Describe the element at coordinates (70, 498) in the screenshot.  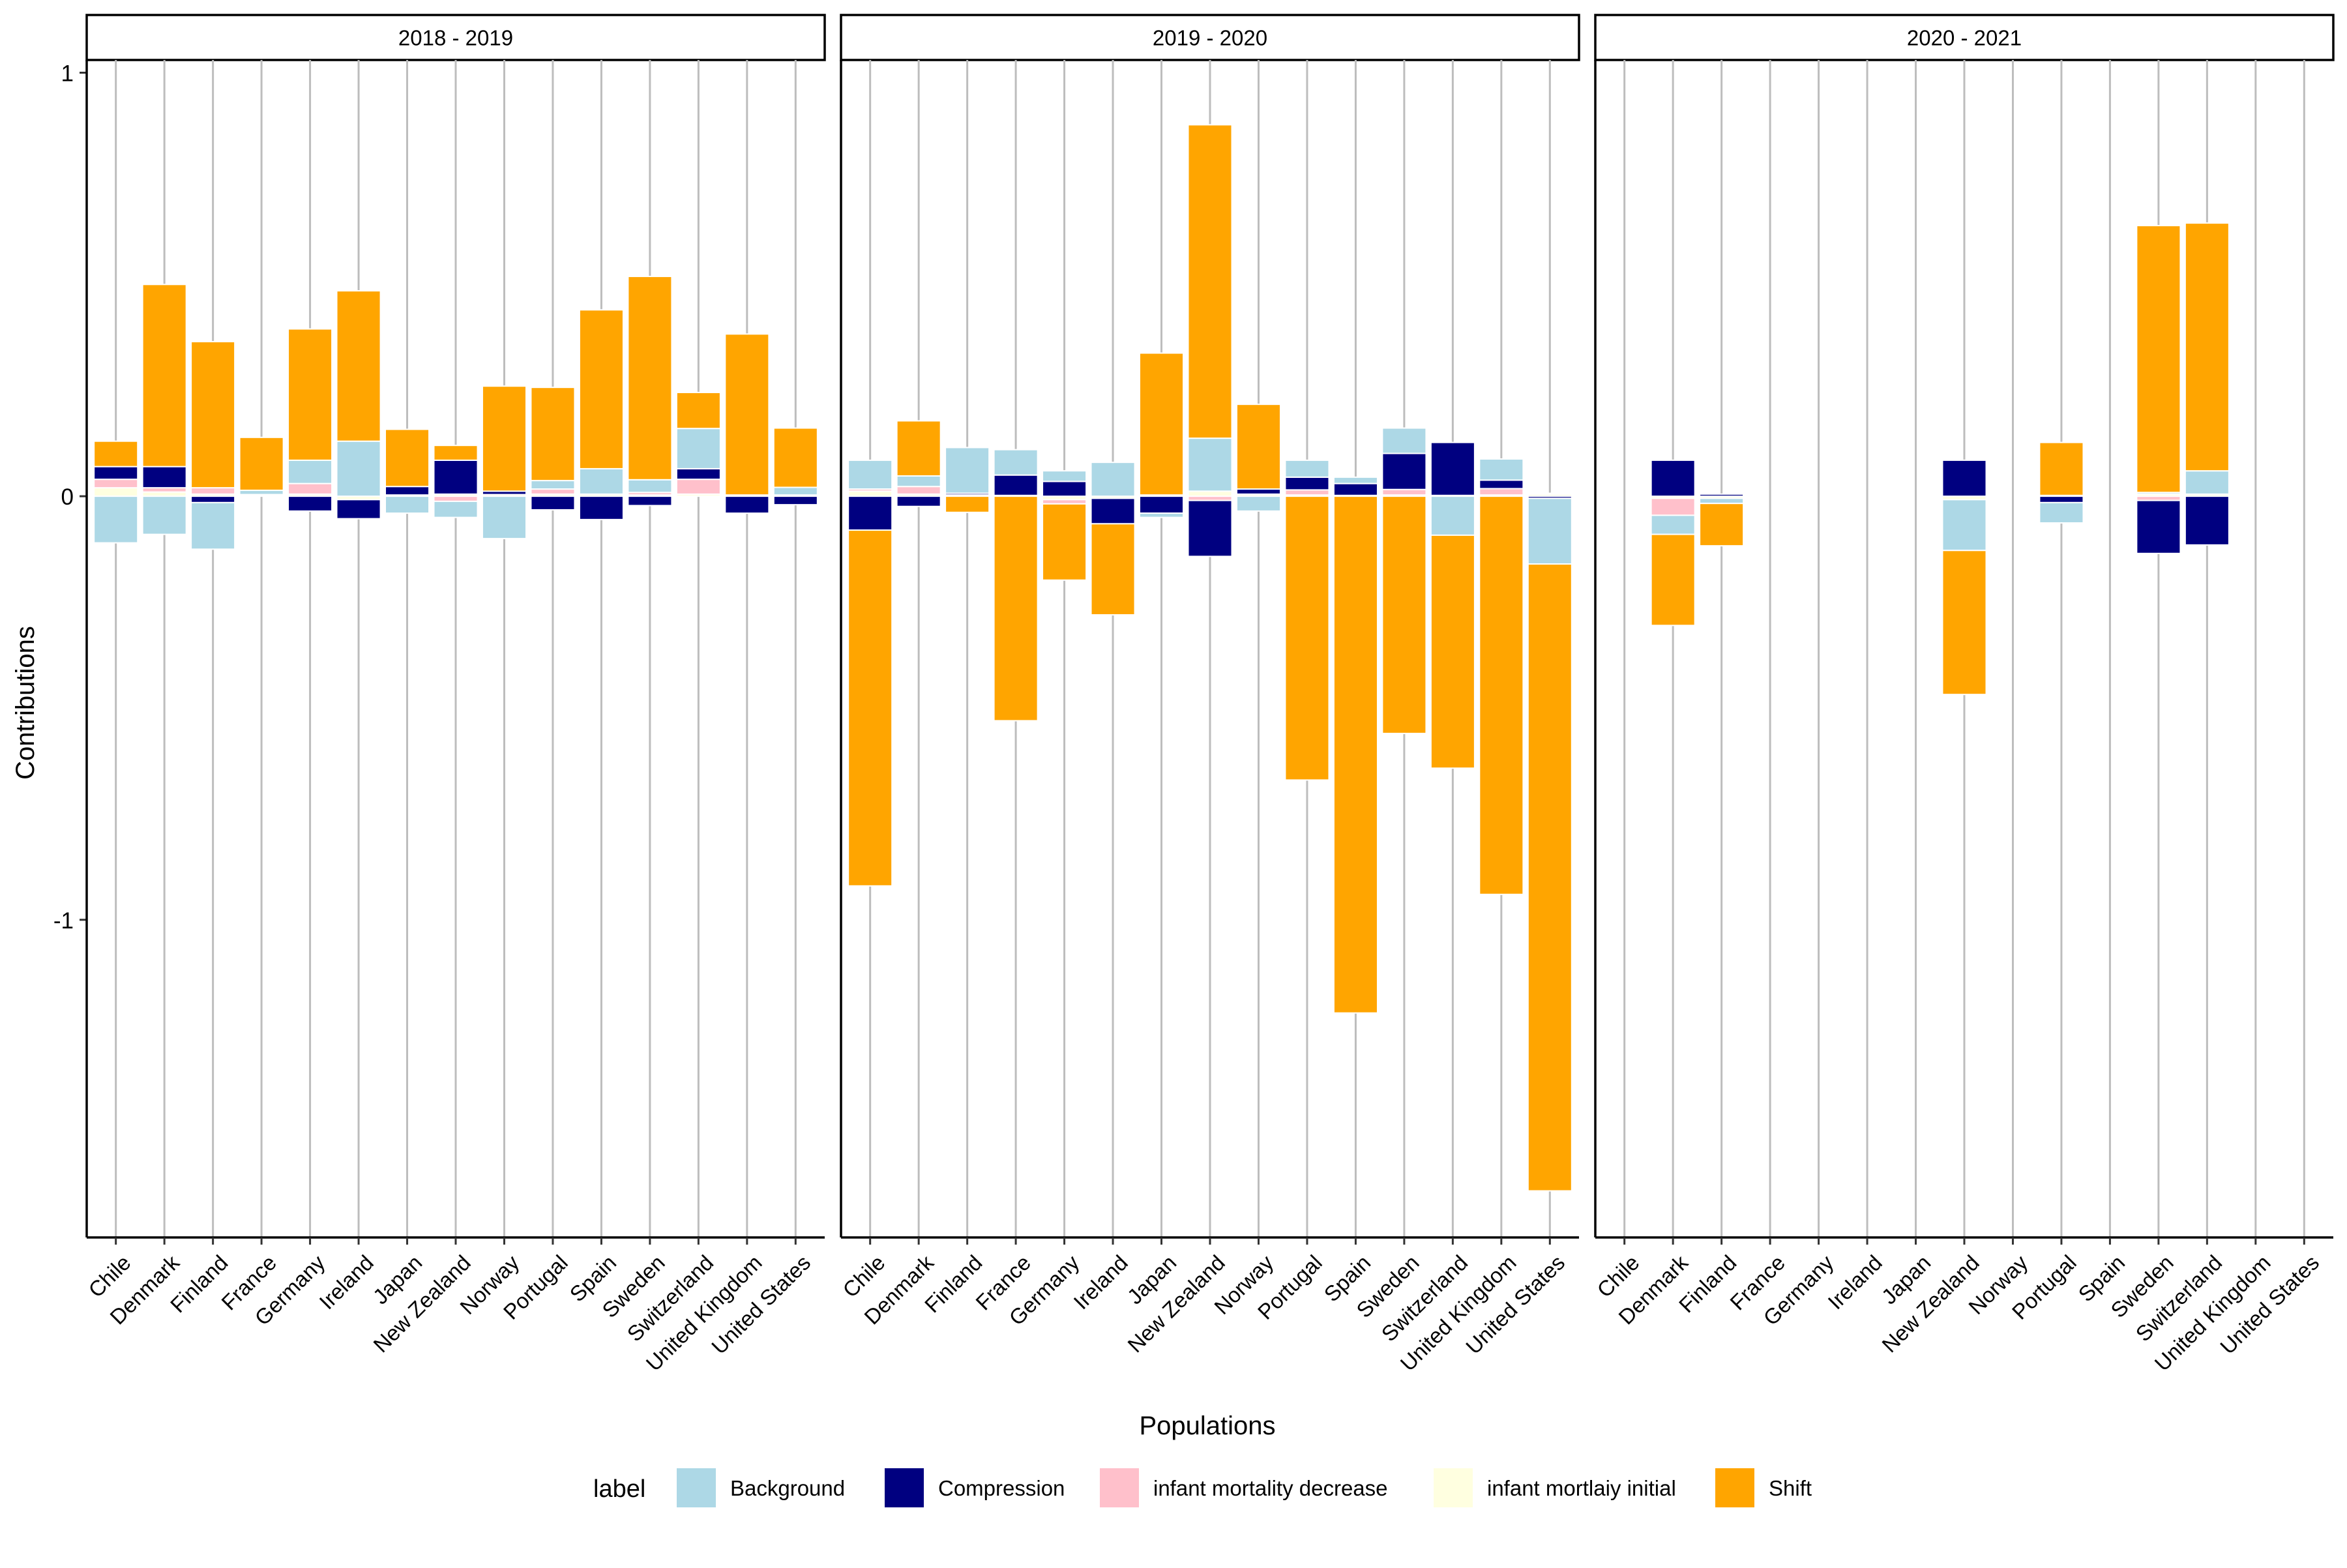
I see `y-axis: -1 0 1` at that location.